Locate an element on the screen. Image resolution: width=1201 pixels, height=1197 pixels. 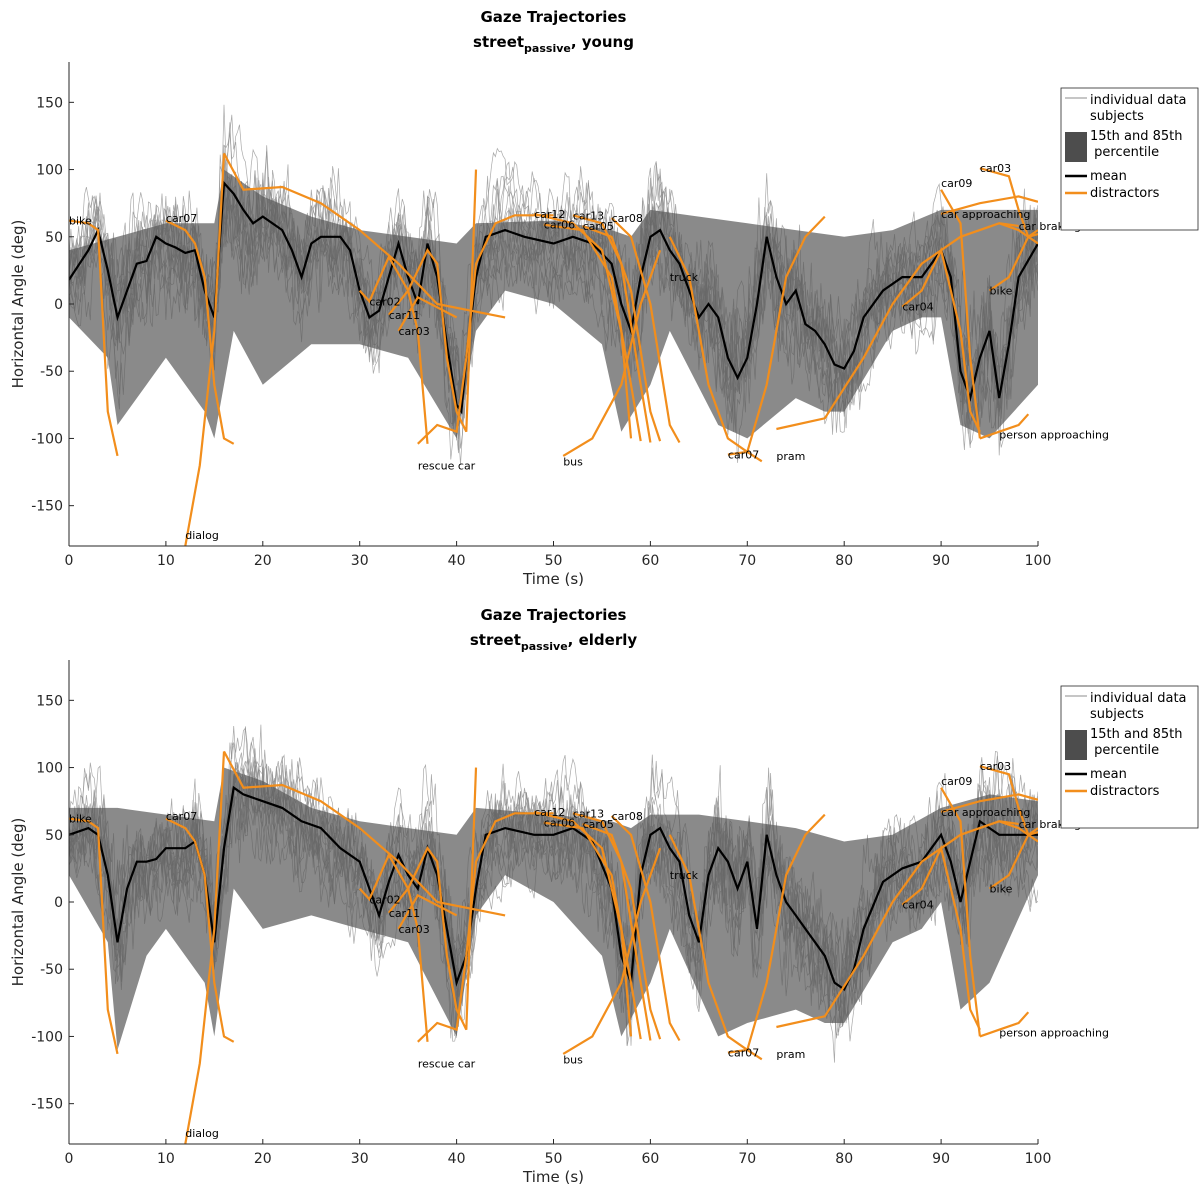
distractor-label: car04 is located at coordinates (917, 905).